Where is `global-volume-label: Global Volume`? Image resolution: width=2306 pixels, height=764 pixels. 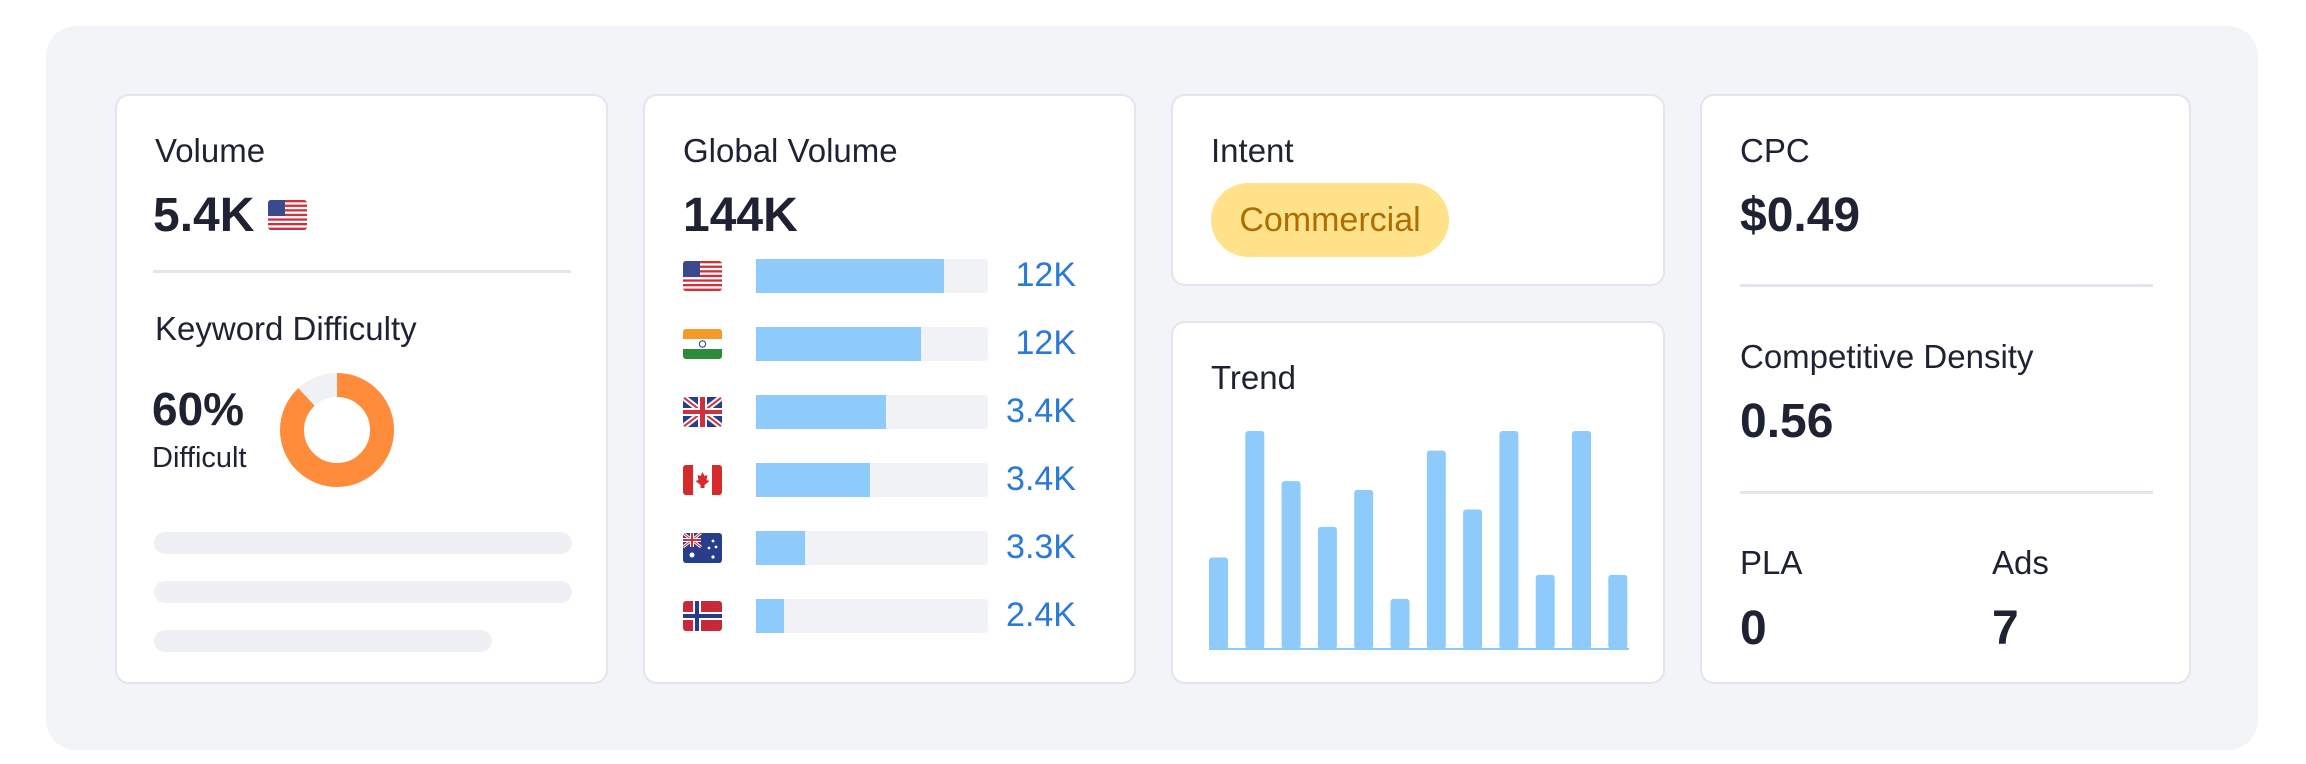
global-volume-label: Global Volume is located at coordinates (790, 150).